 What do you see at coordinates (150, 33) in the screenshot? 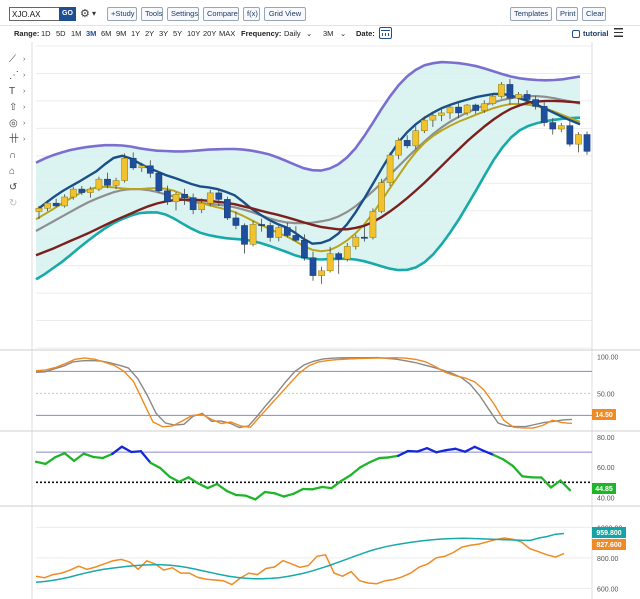
I see `range-option: 2Y` at bounding box center [150, 33].